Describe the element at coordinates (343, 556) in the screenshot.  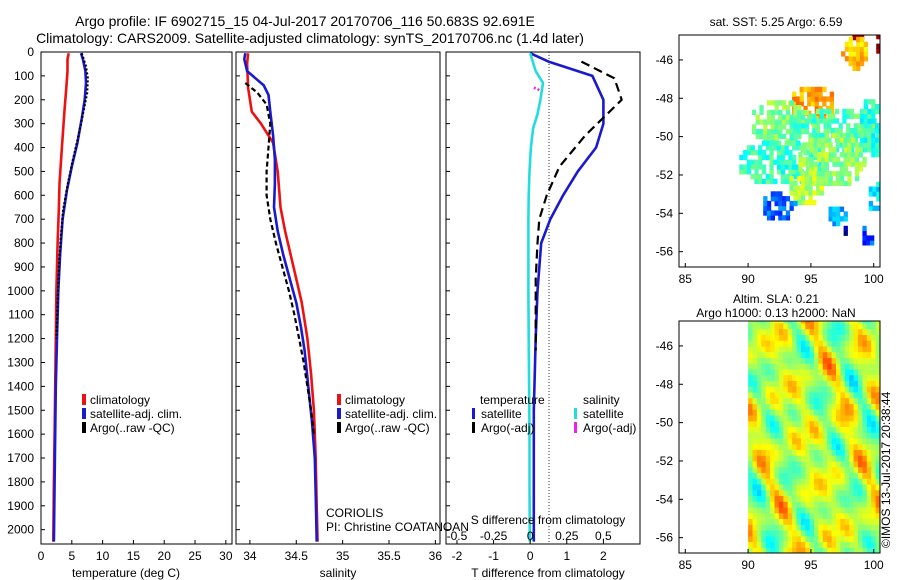
I see `x-tick-label: 35` at that location.